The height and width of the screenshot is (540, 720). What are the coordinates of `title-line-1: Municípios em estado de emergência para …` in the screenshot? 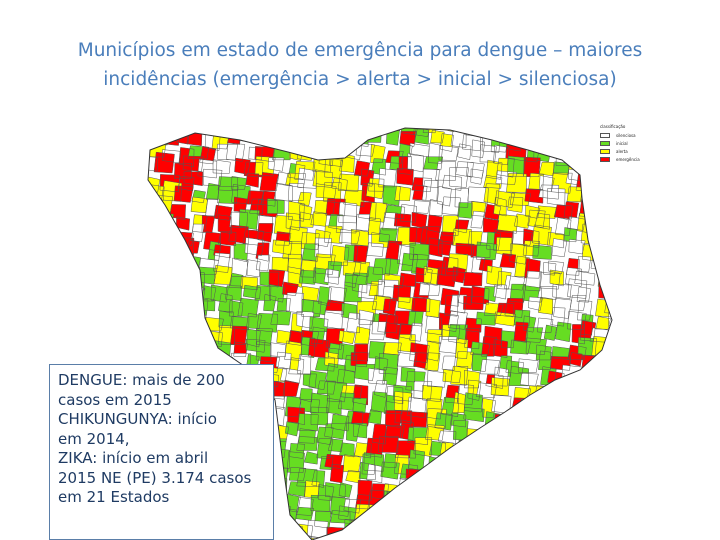 It's located at (360, 50).